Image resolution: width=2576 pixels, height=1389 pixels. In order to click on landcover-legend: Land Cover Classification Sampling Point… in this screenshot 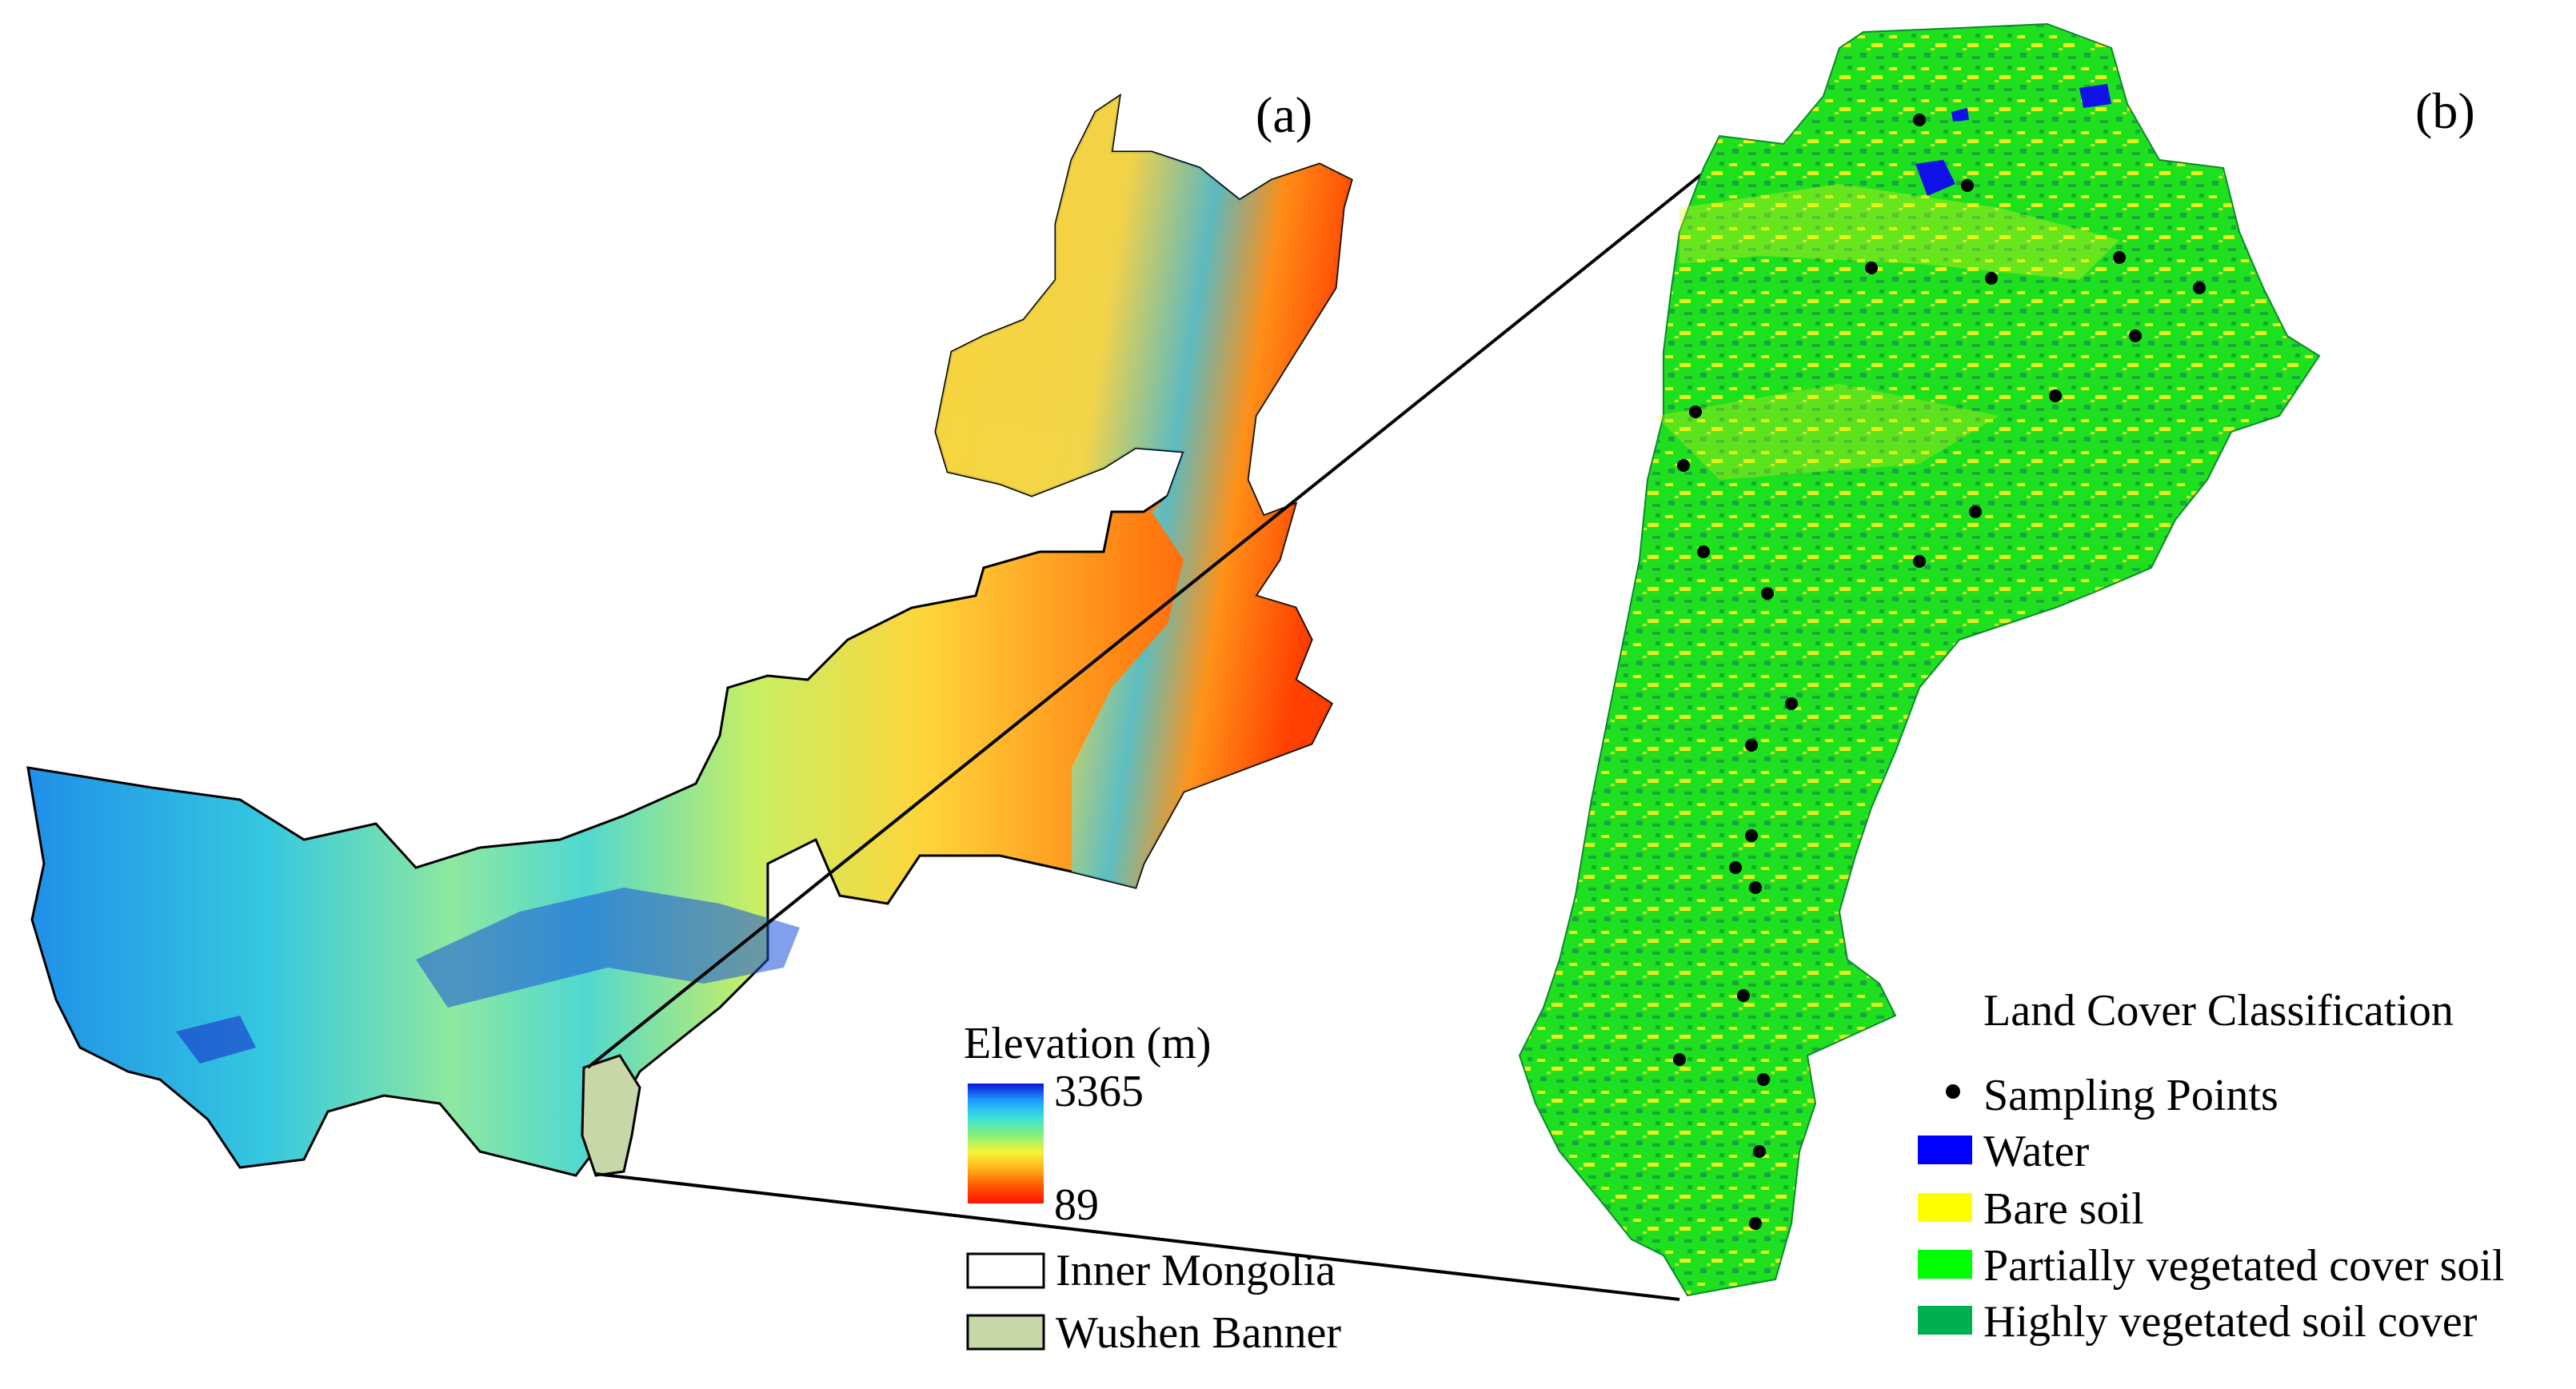, I will do `click(2211, 1166)`.